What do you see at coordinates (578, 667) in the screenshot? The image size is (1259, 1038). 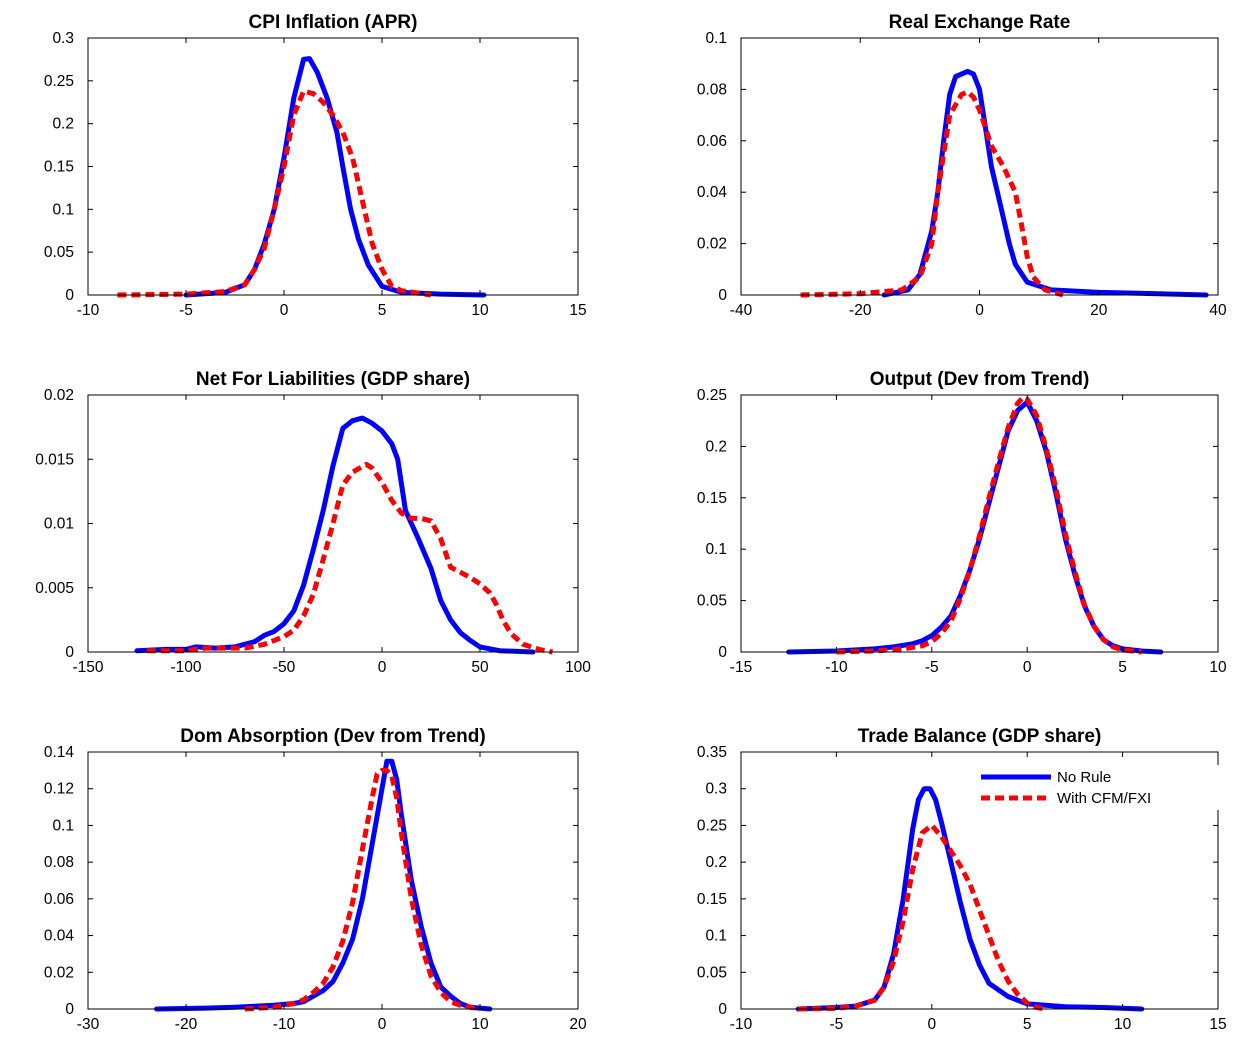 I see `x-tick-label: 100` at bounding box center [578, 667].